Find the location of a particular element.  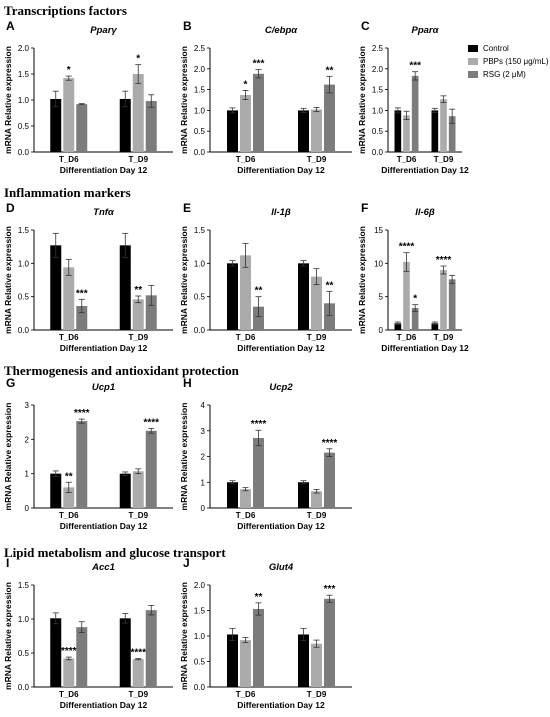

bar-i-td6-s0 is located at coordinates (56, 652).